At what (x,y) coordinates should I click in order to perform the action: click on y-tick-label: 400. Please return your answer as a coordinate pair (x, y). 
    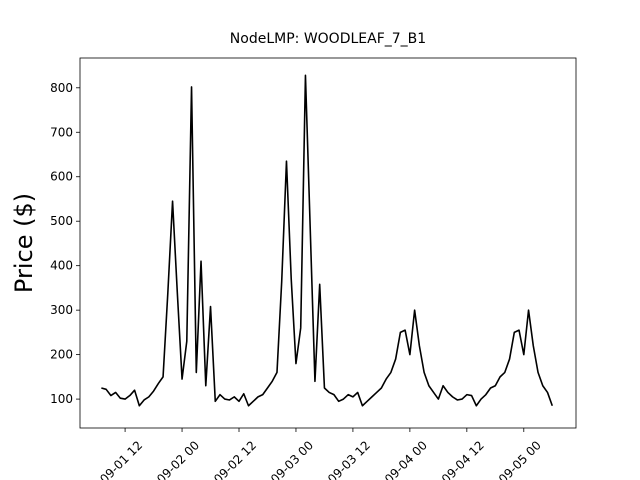
    Looking at the image, I should click on (61, 266).